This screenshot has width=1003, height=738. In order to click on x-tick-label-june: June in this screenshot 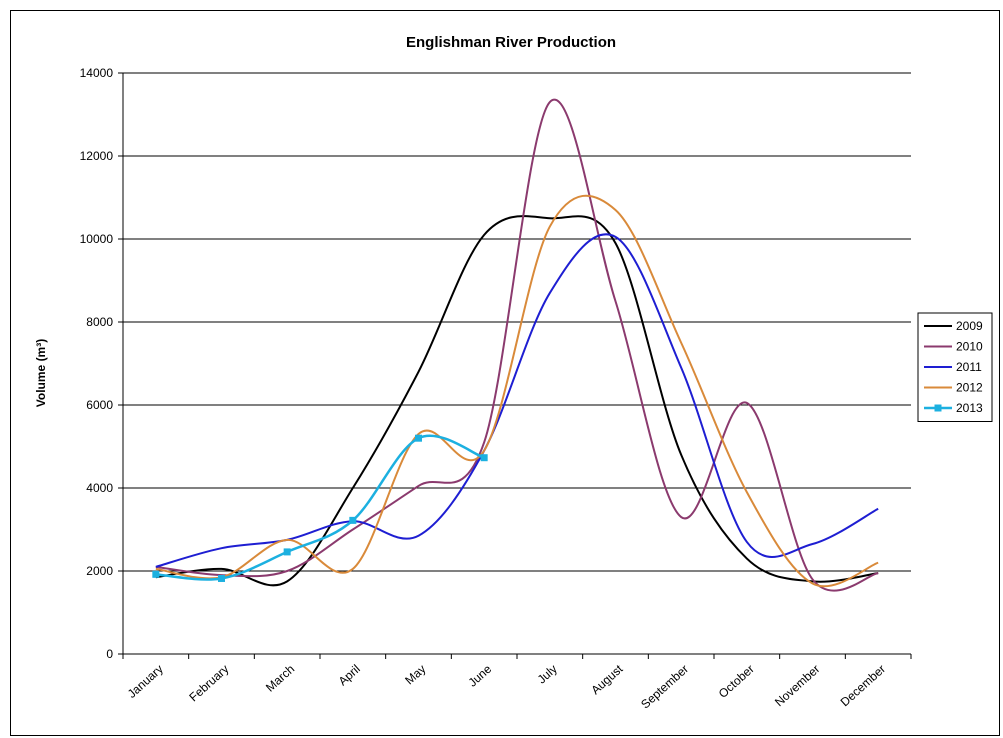, I will do `click(479, 676)`.